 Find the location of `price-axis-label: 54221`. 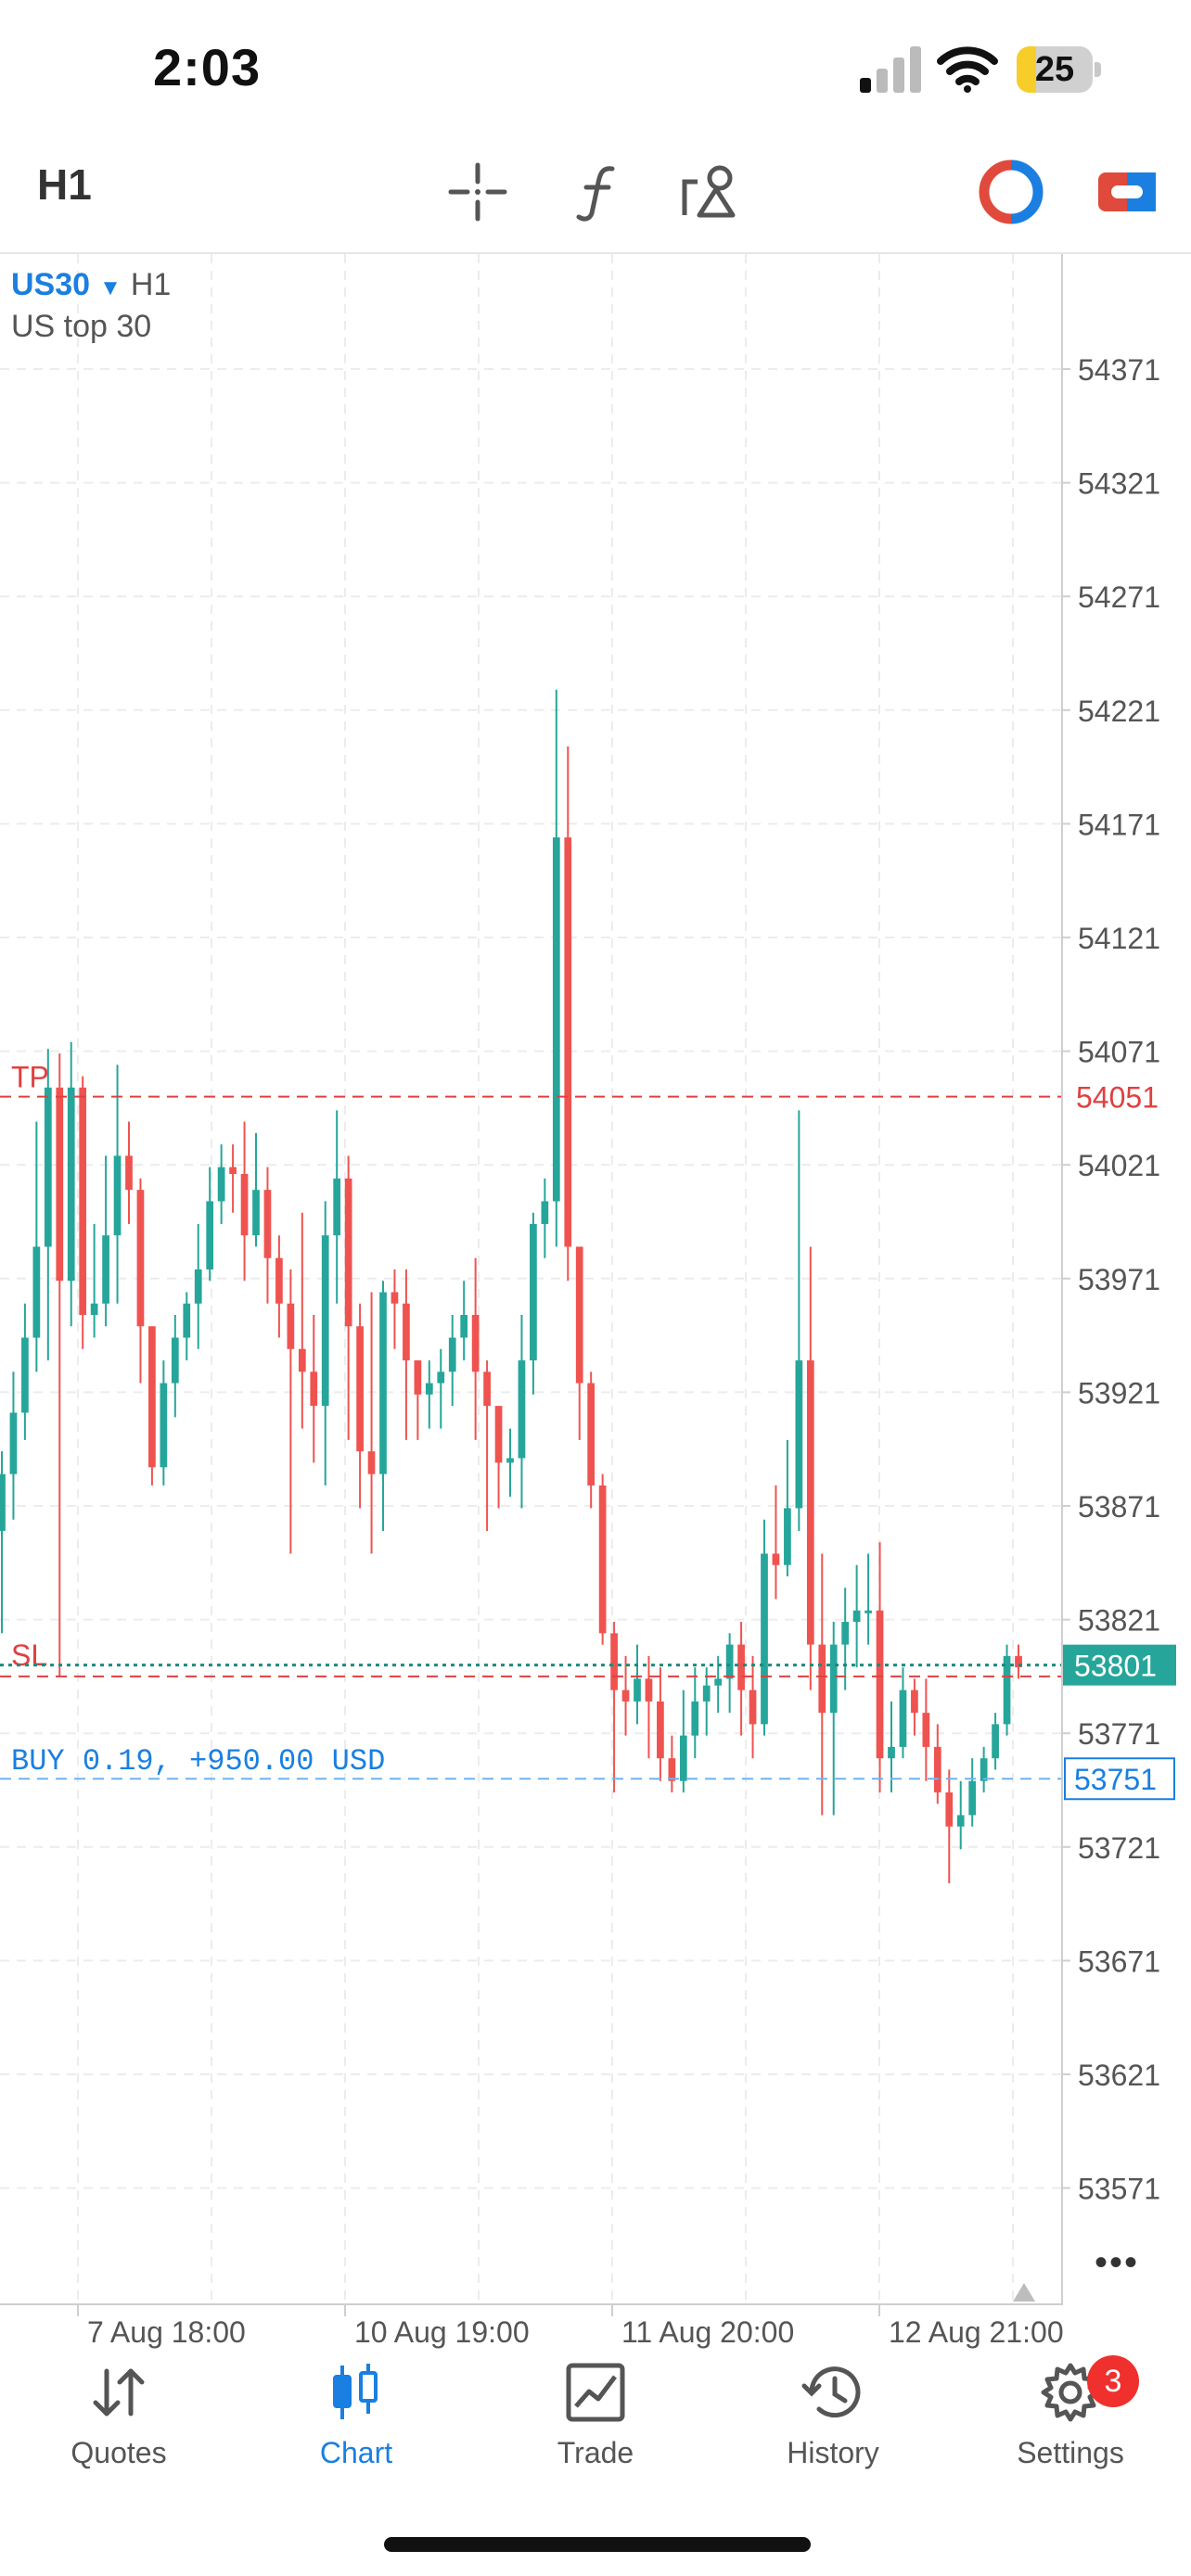

price-axis-label: 54221 is located at coordinates (1119, 712).